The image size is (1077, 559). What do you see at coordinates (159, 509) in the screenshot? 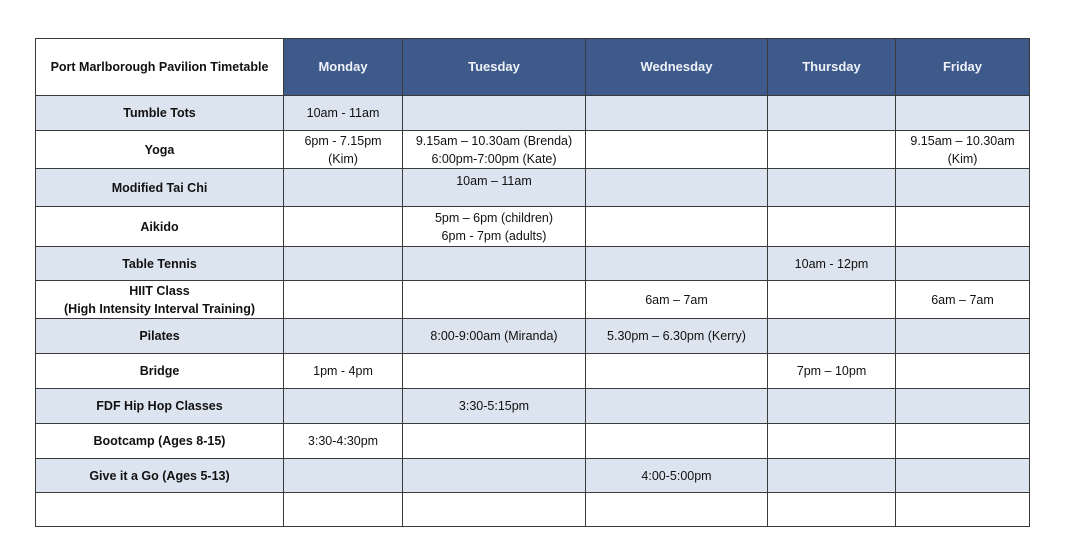
I see `activity-name` at bounding box center [159, 509].